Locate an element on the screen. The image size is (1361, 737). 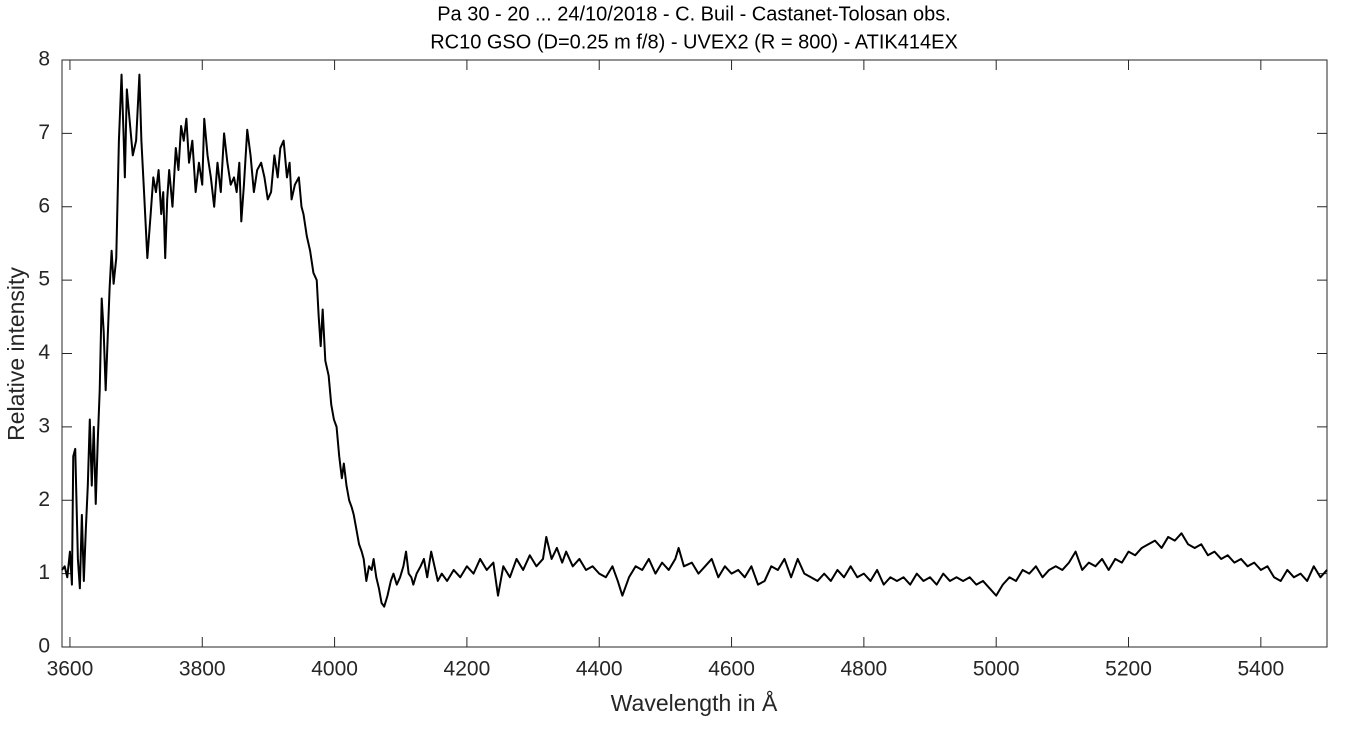
x-tick-label: 4800 is located at coordinates (864, 669).